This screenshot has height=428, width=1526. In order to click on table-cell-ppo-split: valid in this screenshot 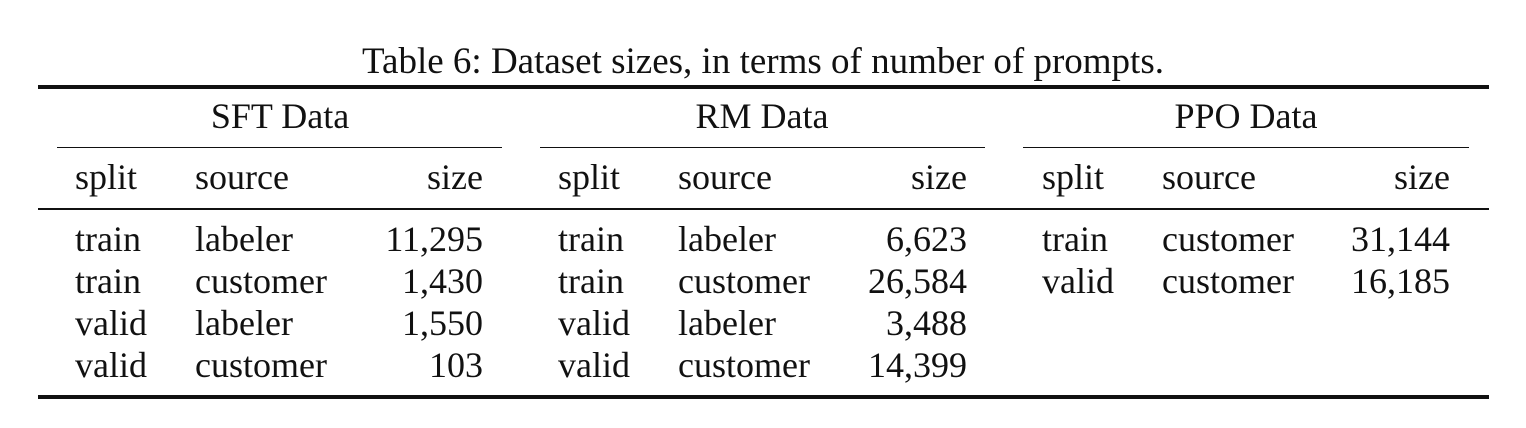, I will do `click(1078, 281)`.